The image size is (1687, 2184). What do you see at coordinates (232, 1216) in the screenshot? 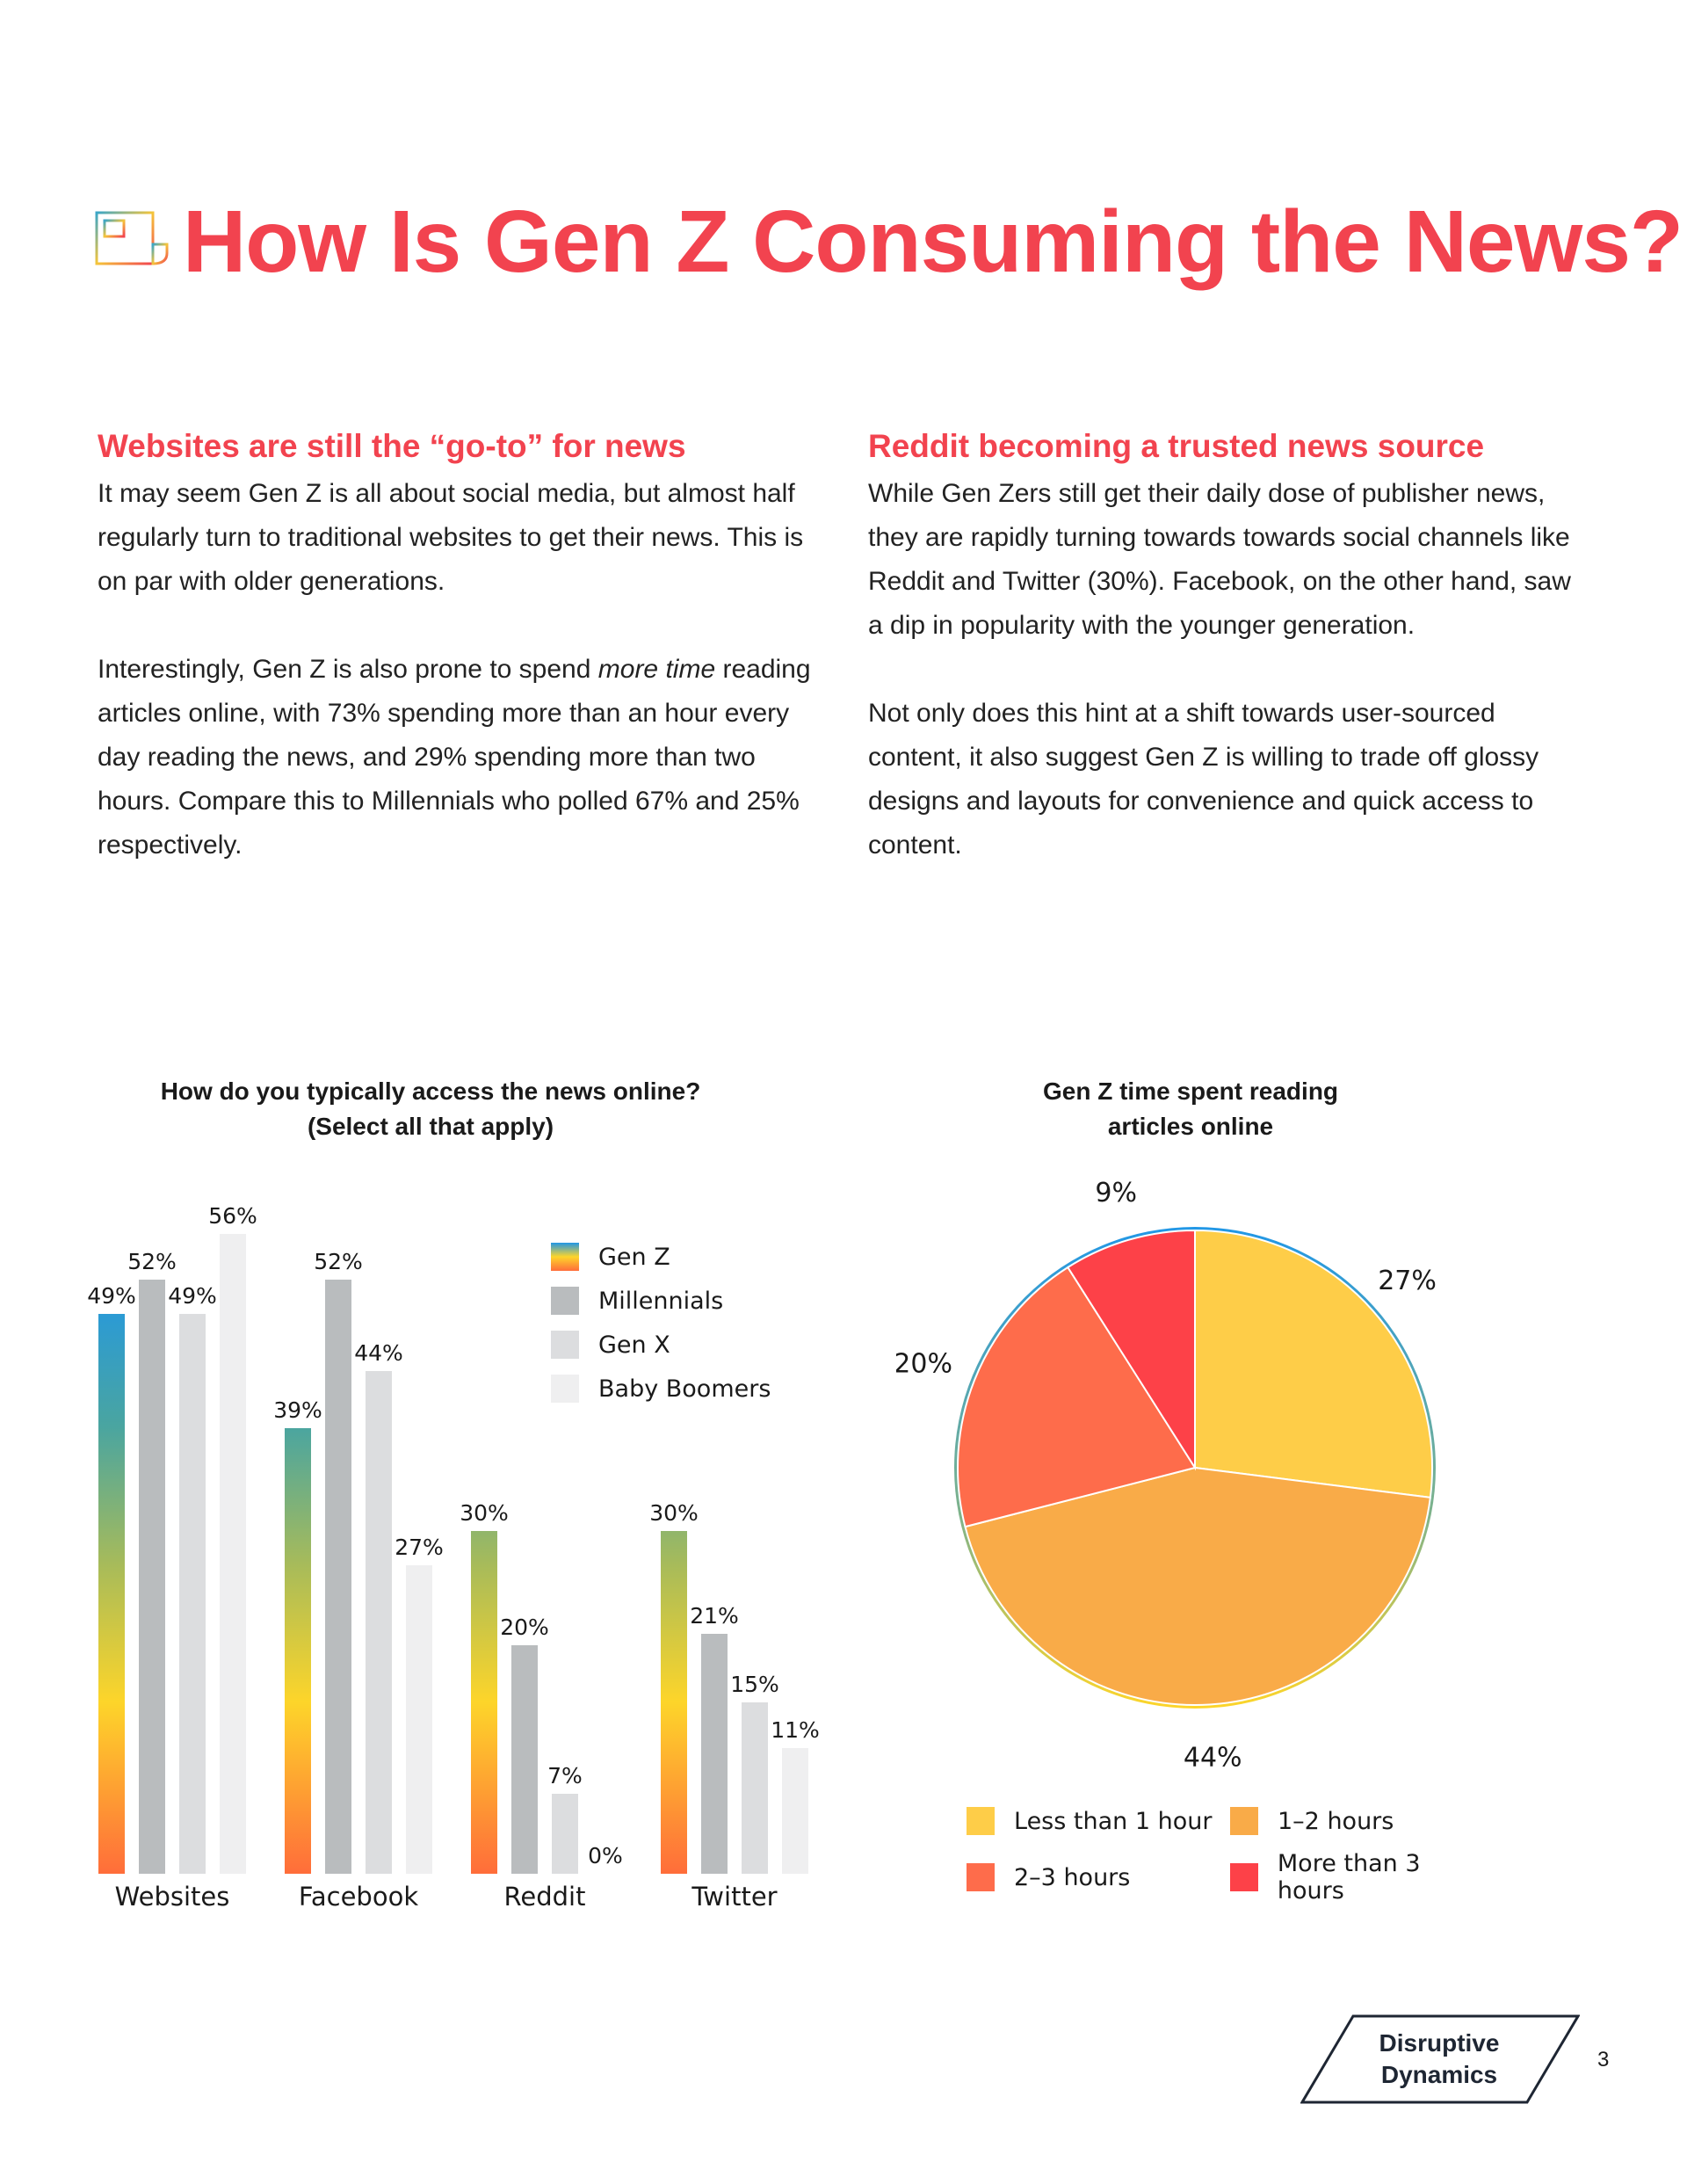
I see `bar-value-label: 56%` at bounding box center [232, 1216].